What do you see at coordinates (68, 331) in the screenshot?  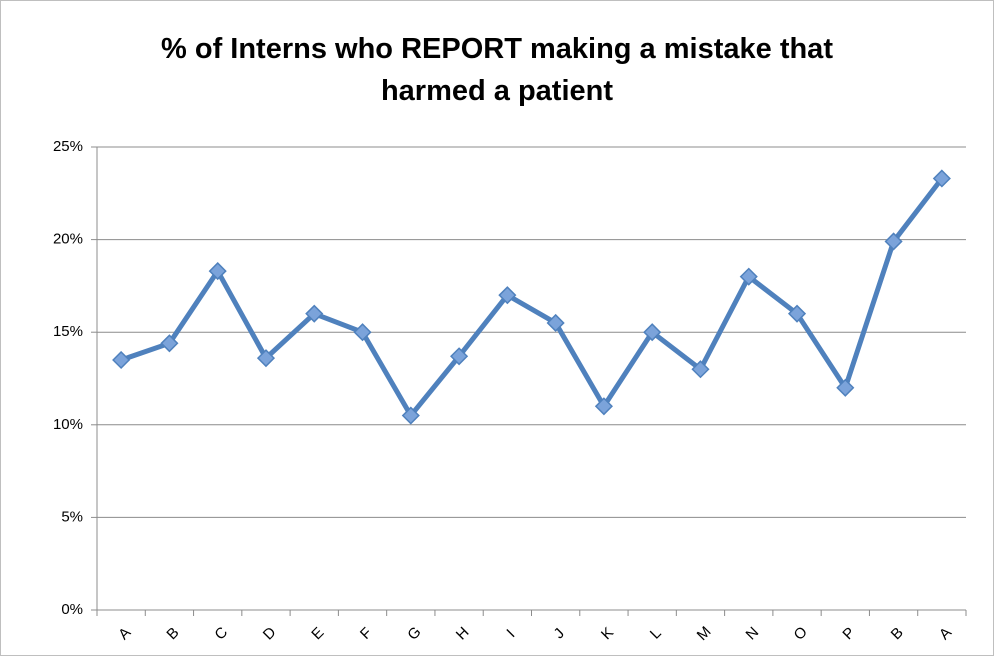 I see `y-tick-label: 15%` at bounding box center [68, 331].